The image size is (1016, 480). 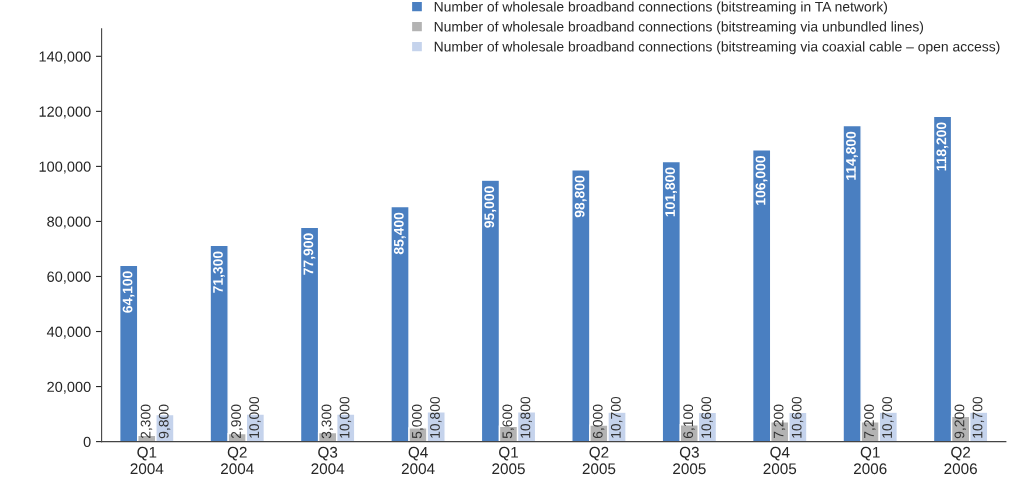 I want to click on data-label: 3,300, so click(x=327, y=421).